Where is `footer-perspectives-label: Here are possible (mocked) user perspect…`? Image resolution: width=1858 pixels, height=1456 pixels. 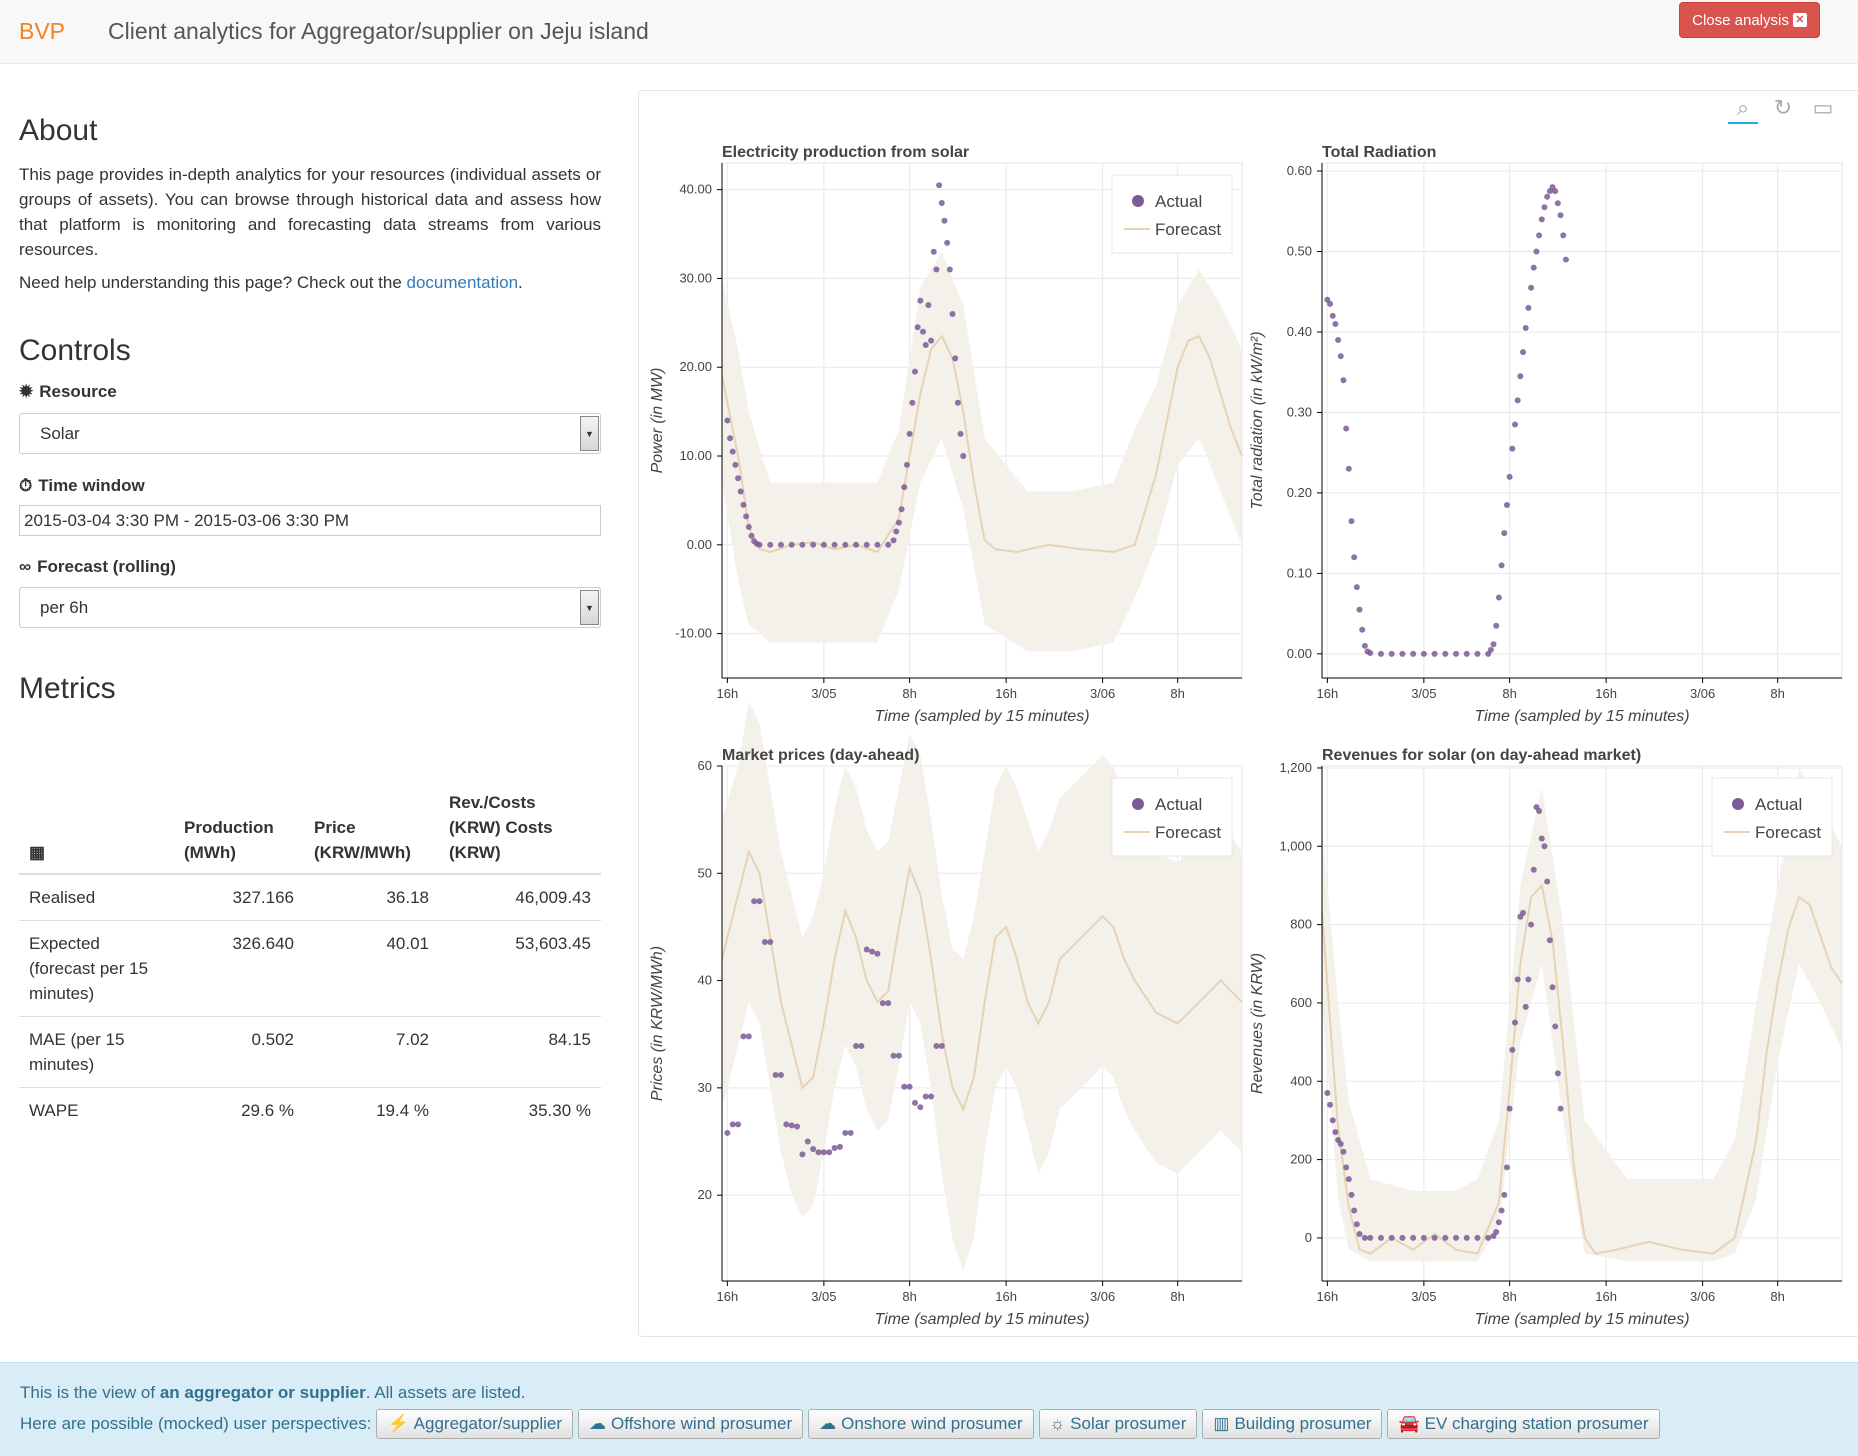
footer-perspectives-label: Here are possible (mocked) user perspect… is located at coordinates (196, 1423).